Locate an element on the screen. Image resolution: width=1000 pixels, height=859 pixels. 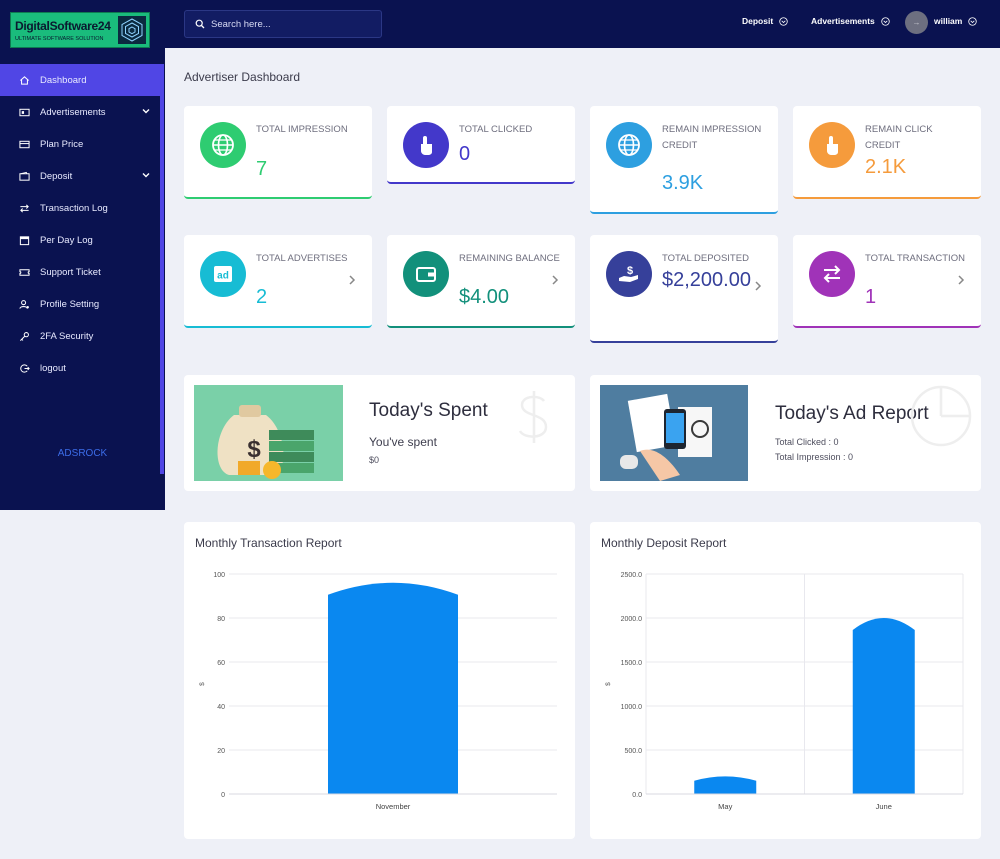
money-bag-illustration: $ is located at coordinates (268, 433).